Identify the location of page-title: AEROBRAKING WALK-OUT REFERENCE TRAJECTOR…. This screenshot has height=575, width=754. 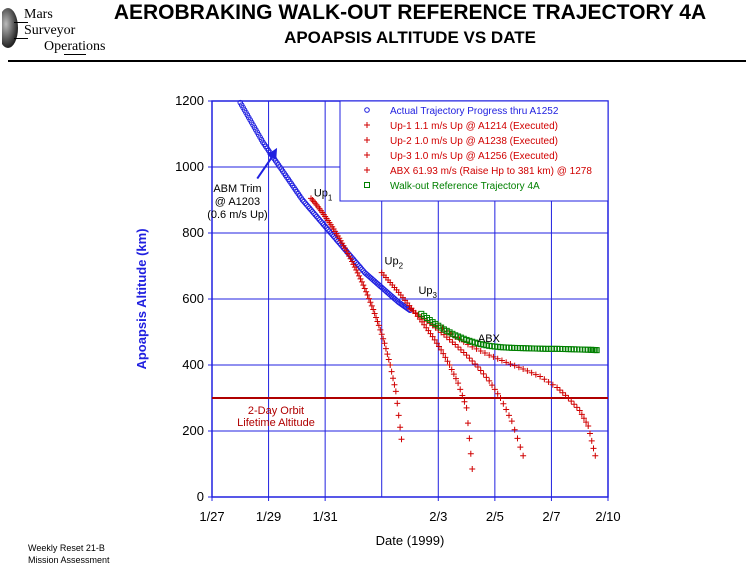
(410, 12).